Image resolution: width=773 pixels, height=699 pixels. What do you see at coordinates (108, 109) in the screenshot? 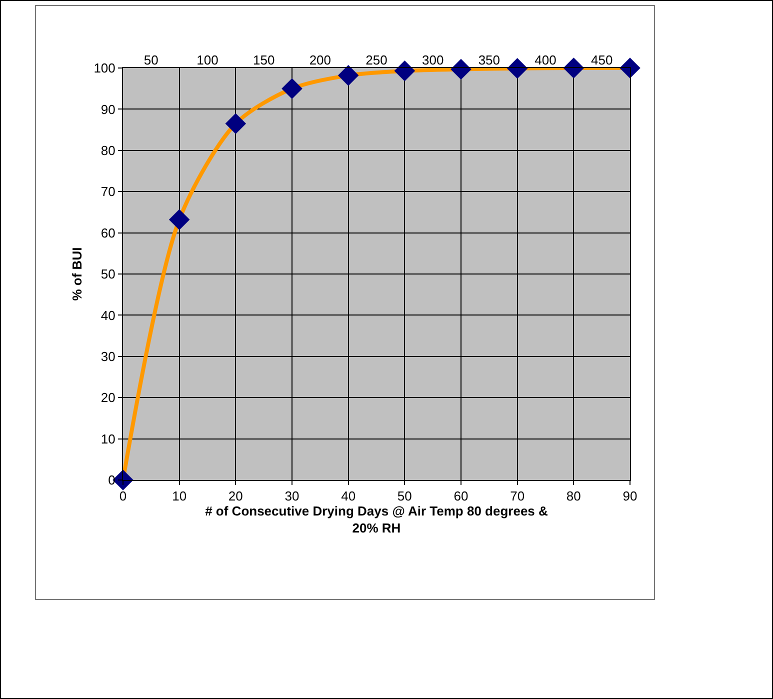
I see `y-tick-label: 90` at bounding box center [108, 109].